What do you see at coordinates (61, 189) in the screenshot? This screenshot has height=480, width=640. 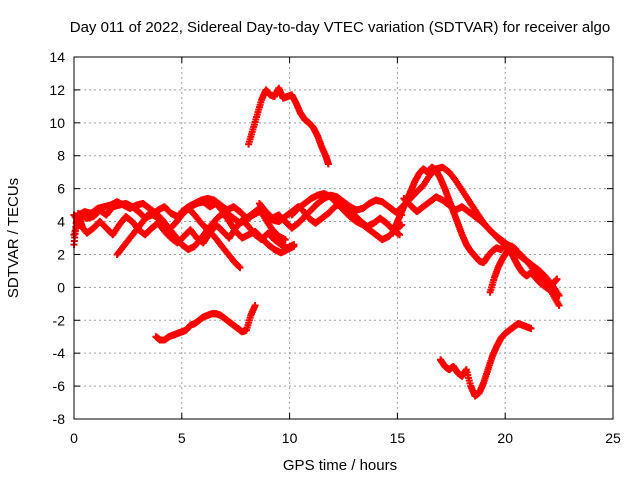 I see `y-tick-label: 6` at bounding box center [61, 189].